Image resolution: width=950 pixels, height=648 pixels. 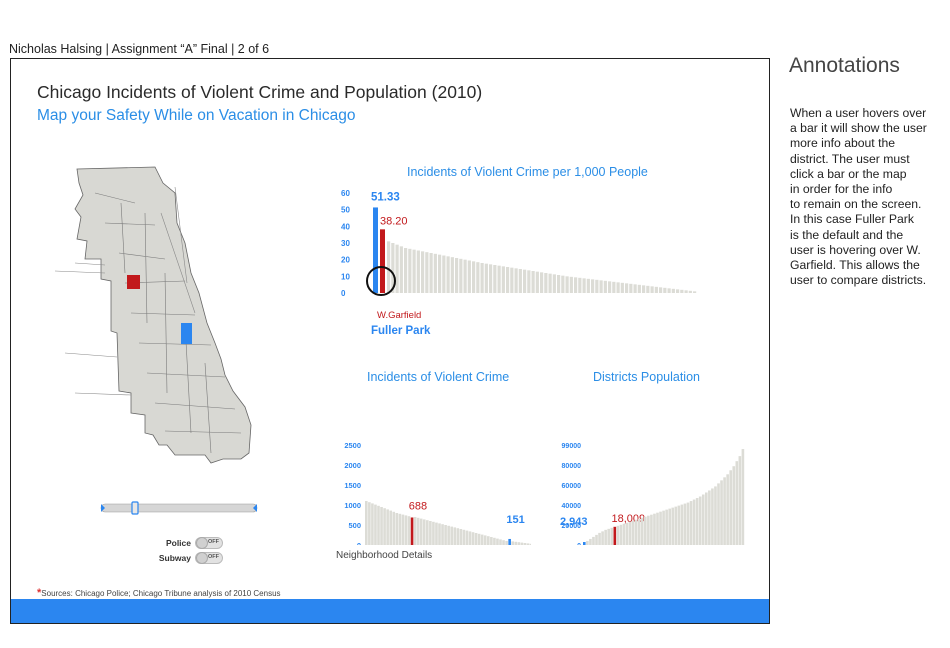 I want to click on bar-fuller-park, so click(x=375, y=250).